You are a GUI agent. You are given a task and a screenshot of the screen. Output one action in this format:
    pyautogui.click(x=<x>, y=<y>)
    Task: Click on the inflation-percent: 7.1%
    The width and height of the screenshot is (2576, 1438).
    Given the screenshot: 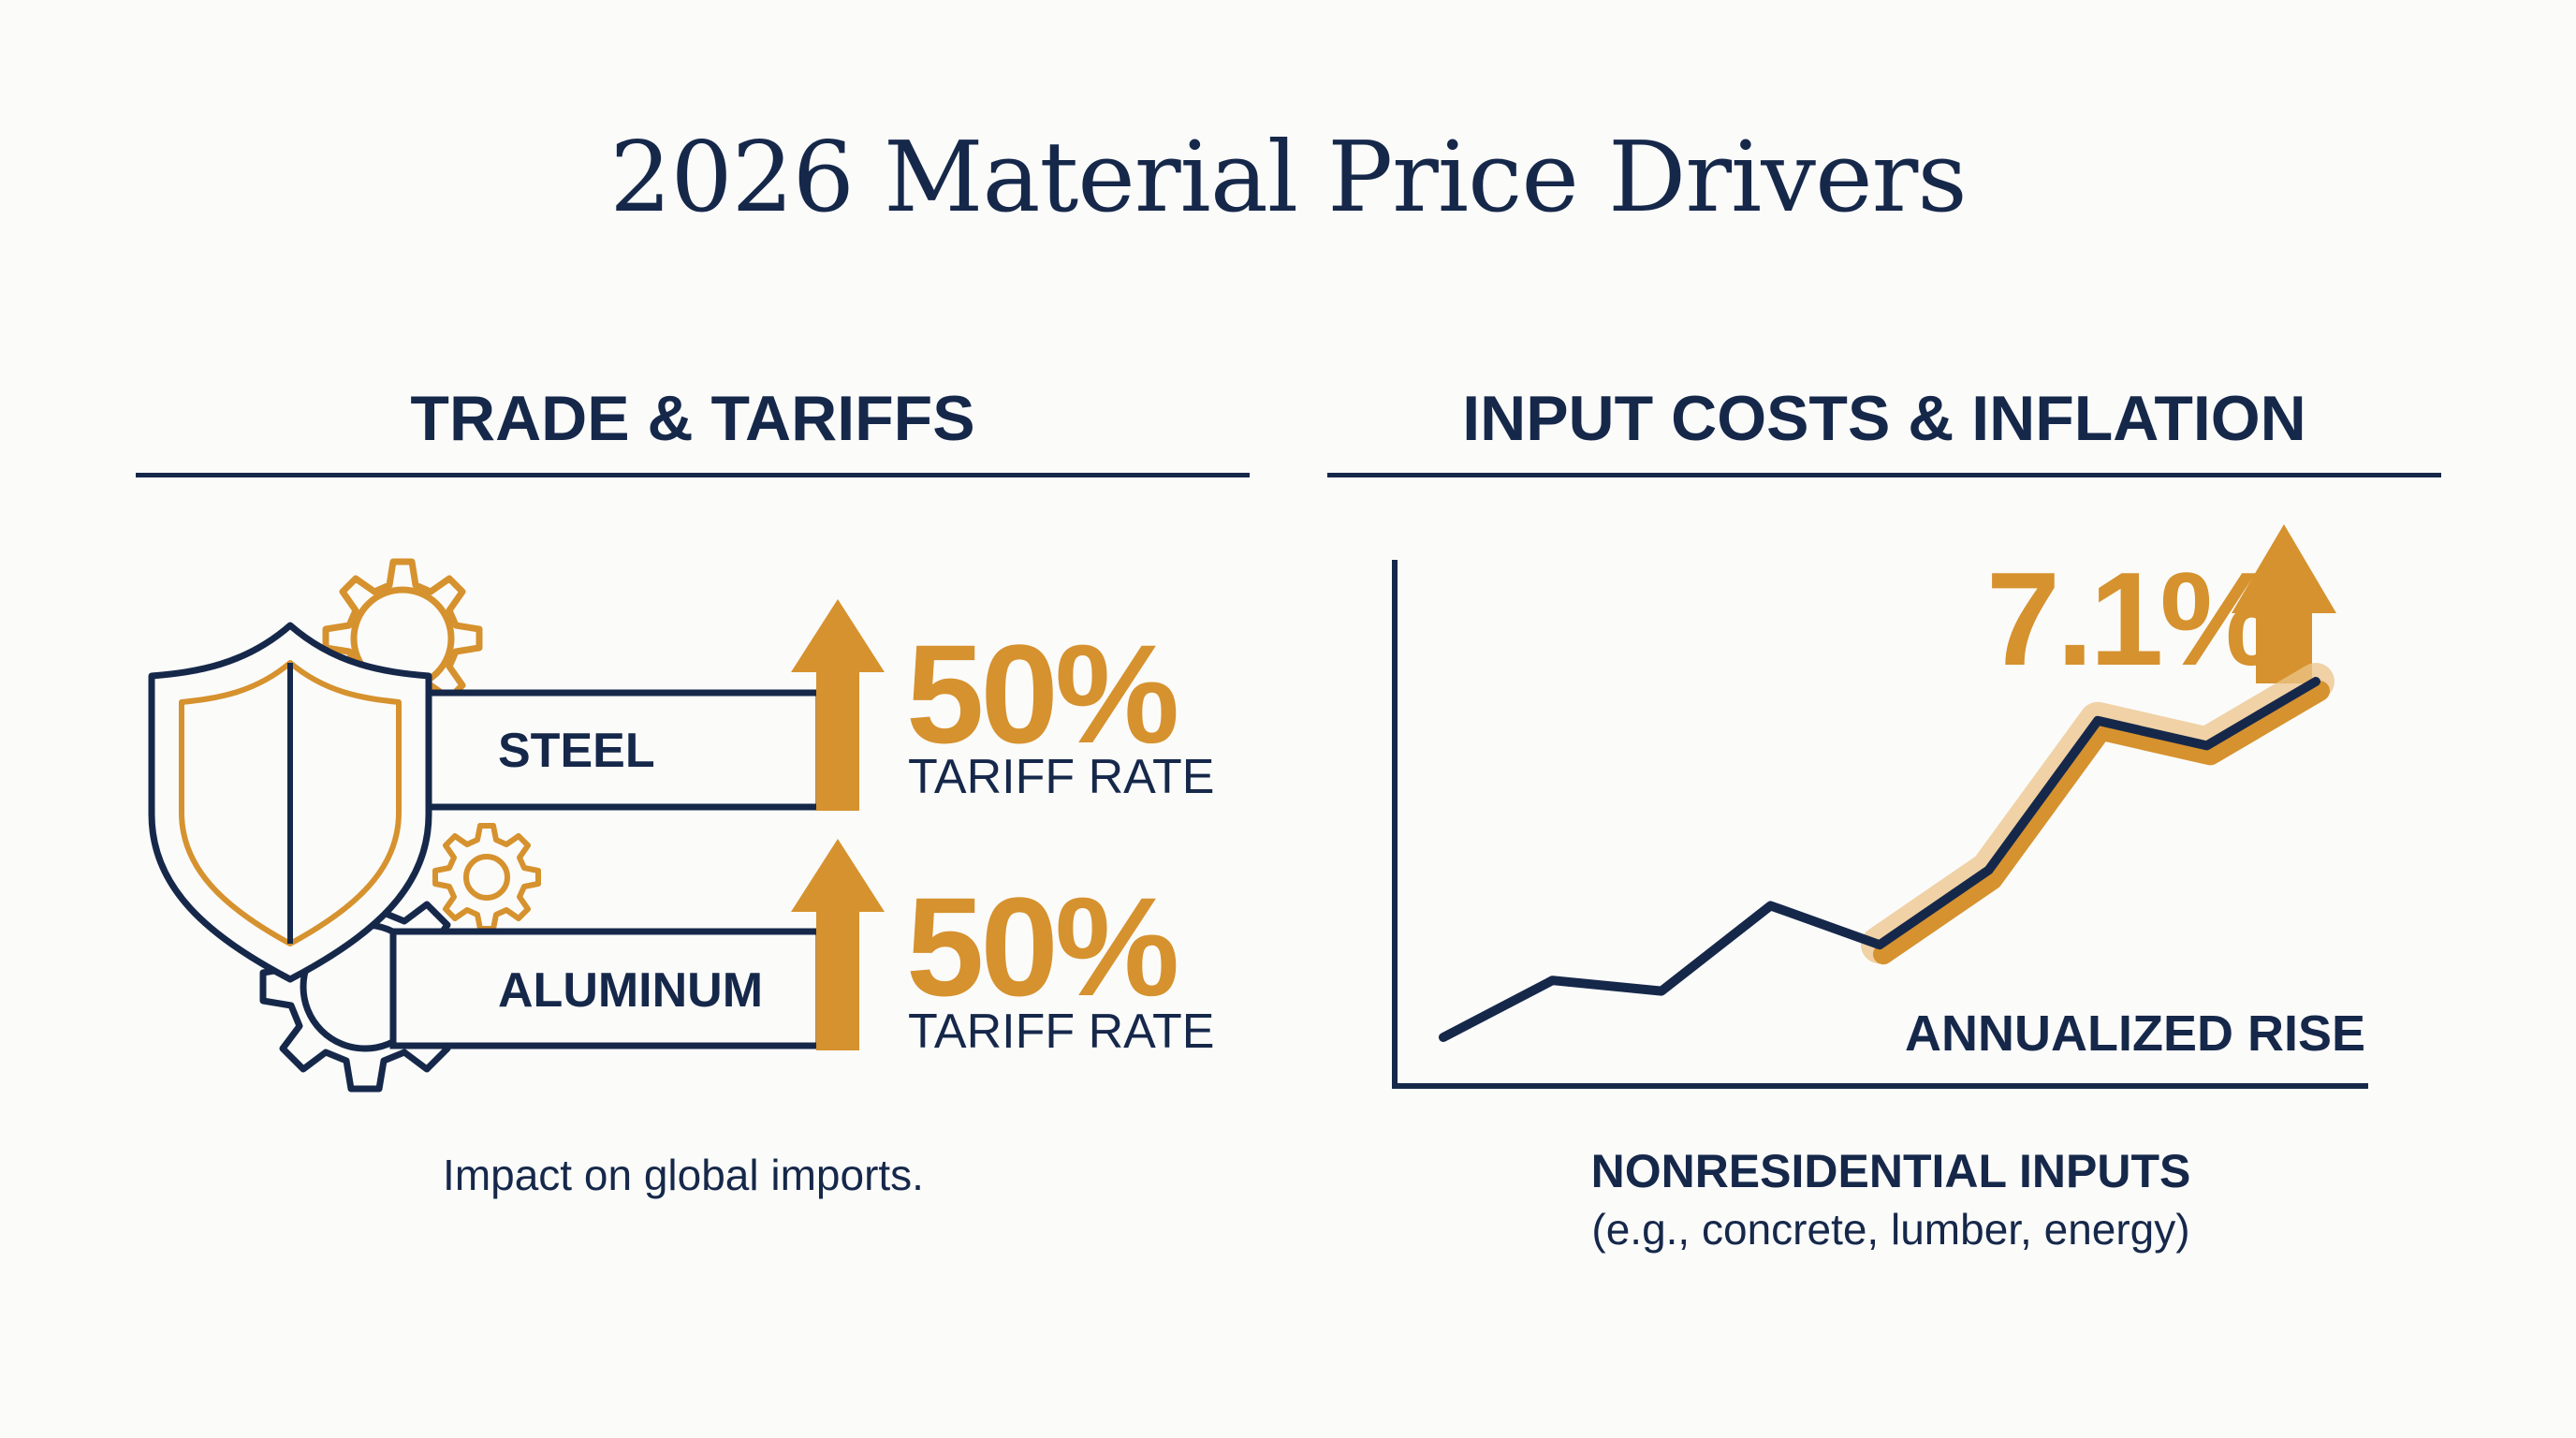 What is the action you would take?
    pyautogui.click(x=2132, y=619)
    